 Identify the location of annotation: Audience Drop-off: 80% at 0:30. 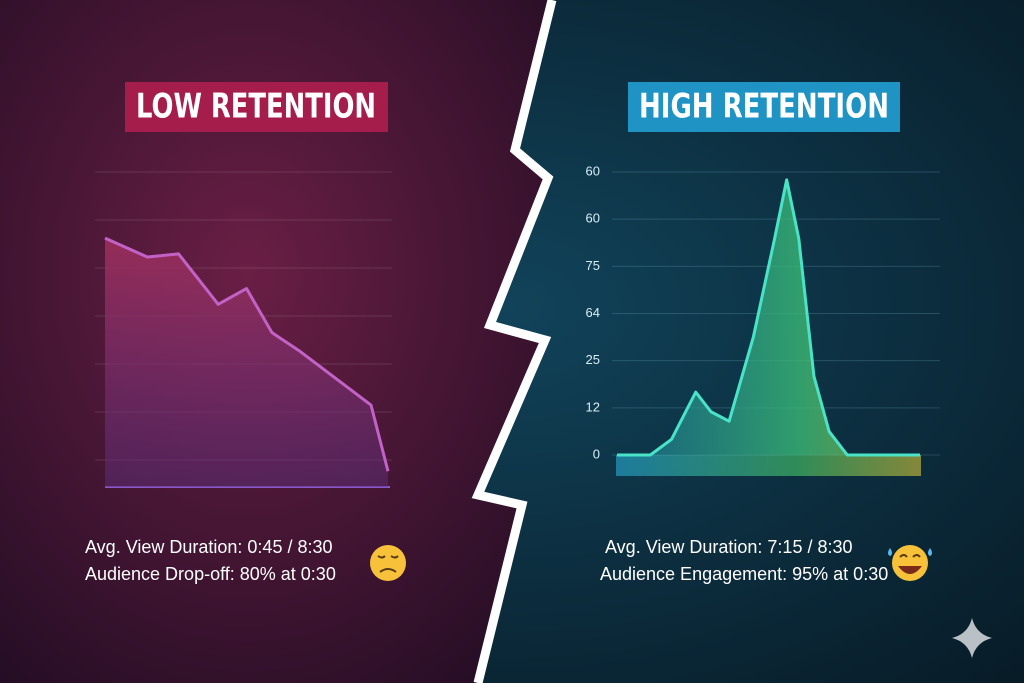
(210, 574).